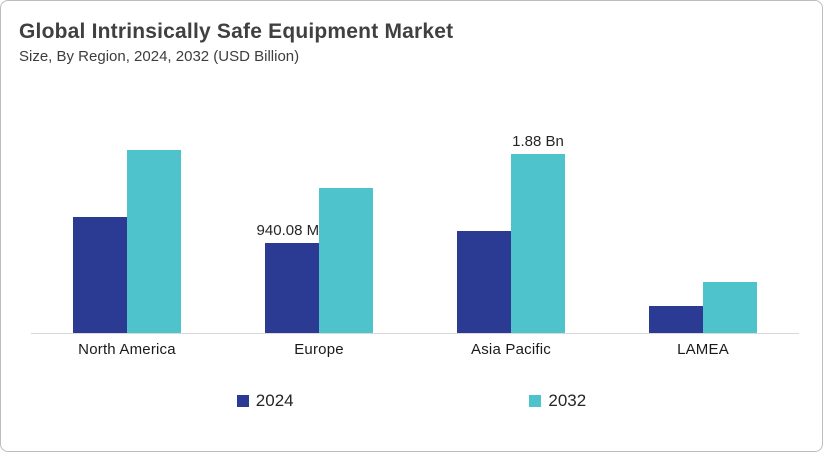 This screenshot has width=823, height=452. Describe the element at coordinates (538, 233) in the screenshot. I see `bar-2032-asia-pacific: 1.88 Bn` at that location.